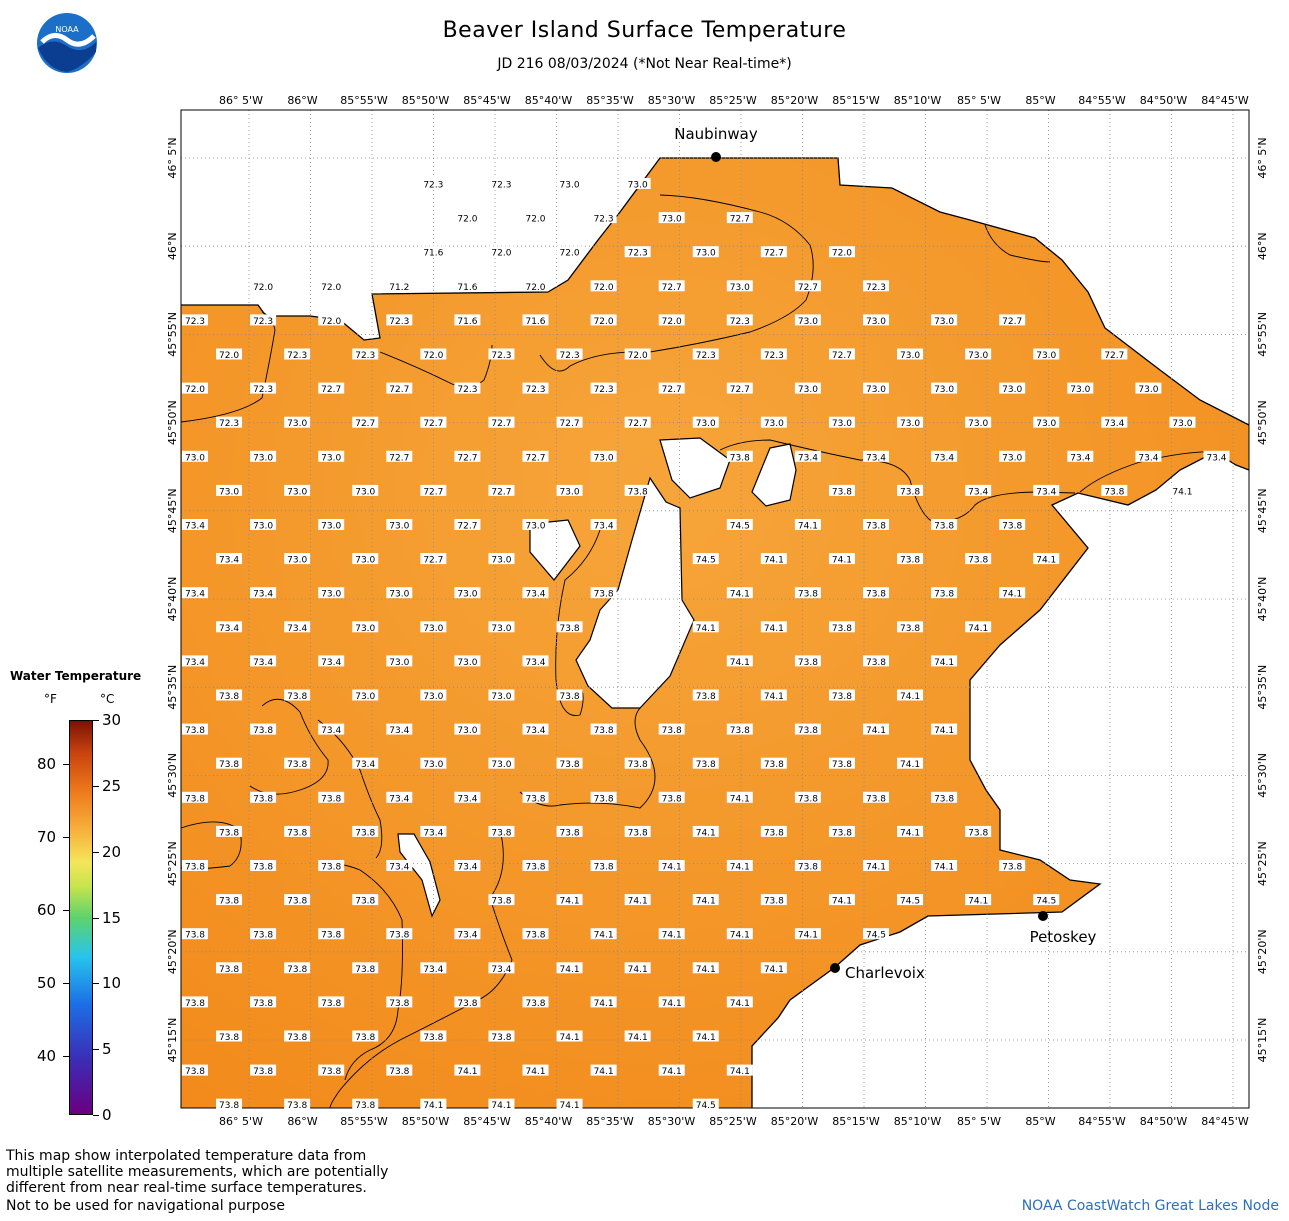 The width and height of the screenshot is (1289, 1221). I want to click on legend-f-tick-mark, so click(66, 984).